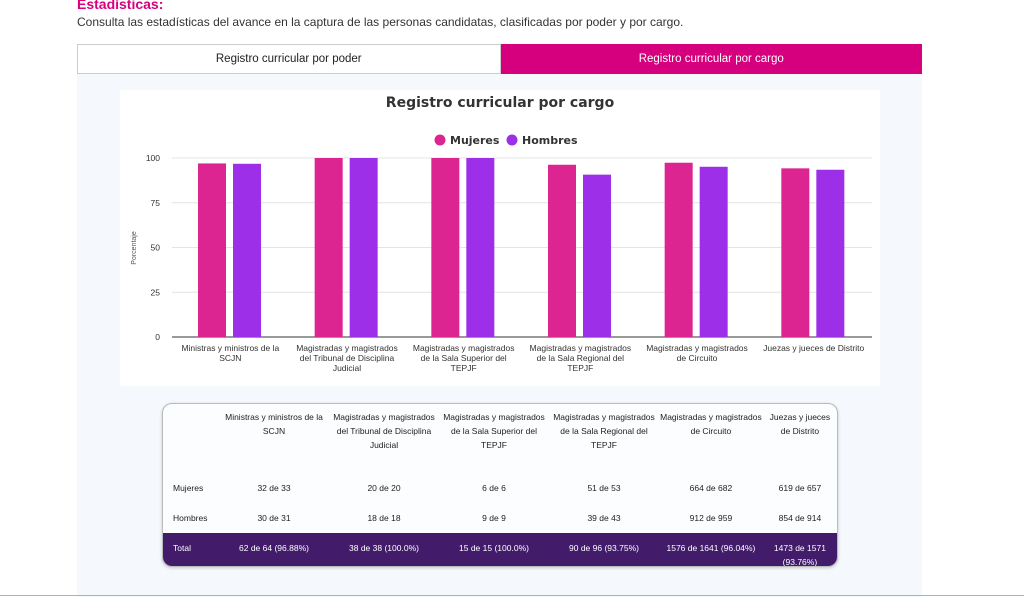 Image resolution: width=1024 pixels, height=597 pixels. I want to click on table-cell: 664 de 682, so click(711, 488).